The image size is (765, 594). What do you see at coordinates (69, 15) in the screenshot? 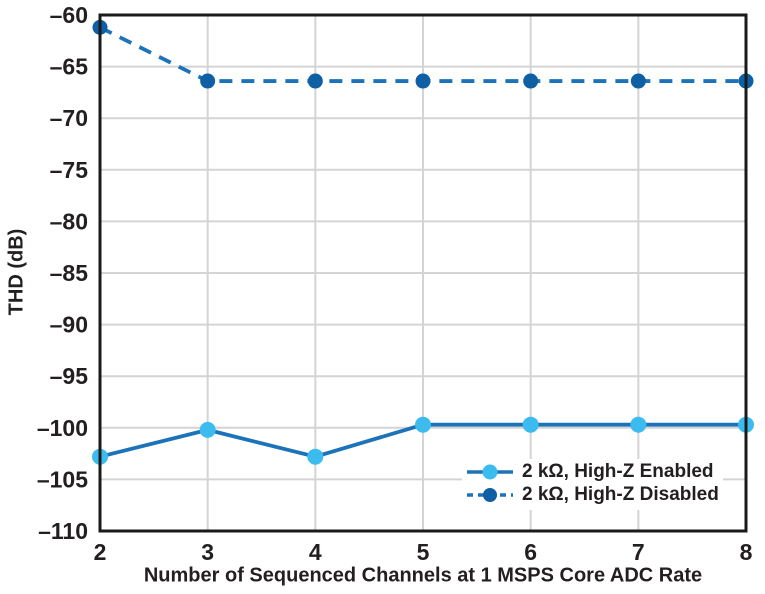
I see `y-tick-label: –60` at bounding box center [69, 15].